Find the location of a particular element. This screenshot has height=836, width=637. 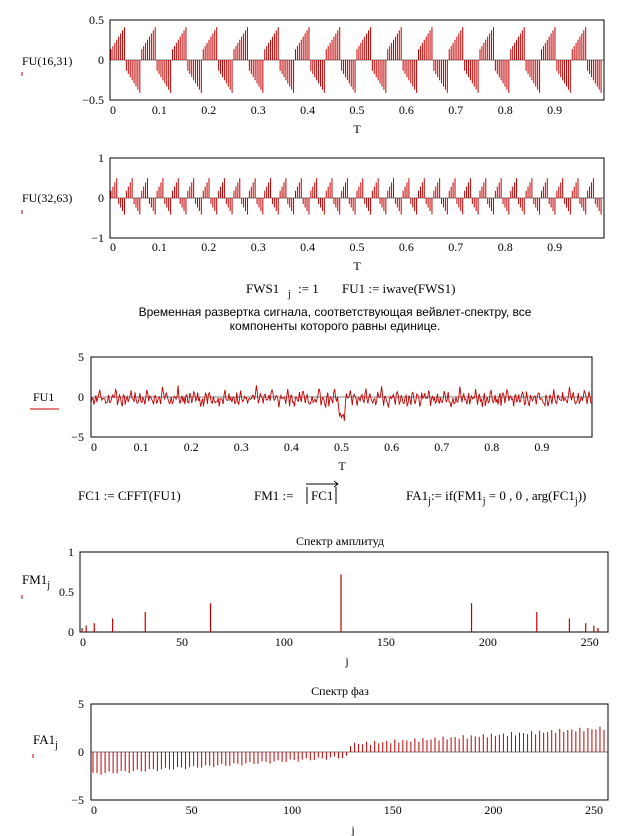

formula-fu1-def: FU1 := iwave(FWS1) is located at coordinates (399, 288).